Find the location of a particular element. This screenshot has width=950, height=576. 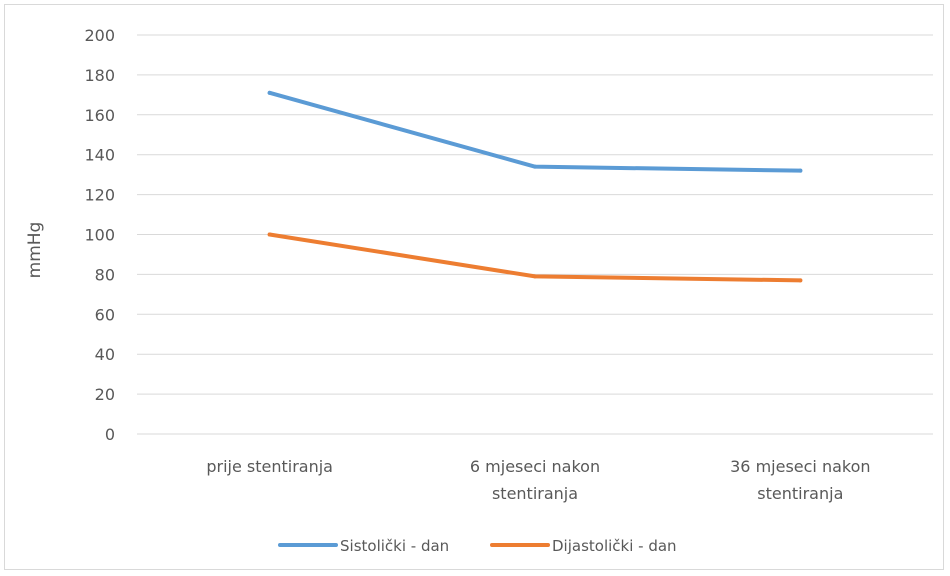

x-tick-label: 6 mjeseci nakon stentiranja is located at coordinates (535, 480).